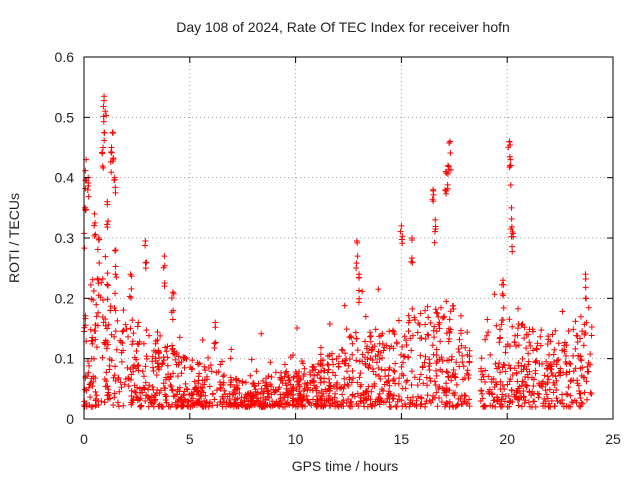  Describe the element at coordinates (296, 439) in the screenshot. I see `x-tick-label: 10` at that location.